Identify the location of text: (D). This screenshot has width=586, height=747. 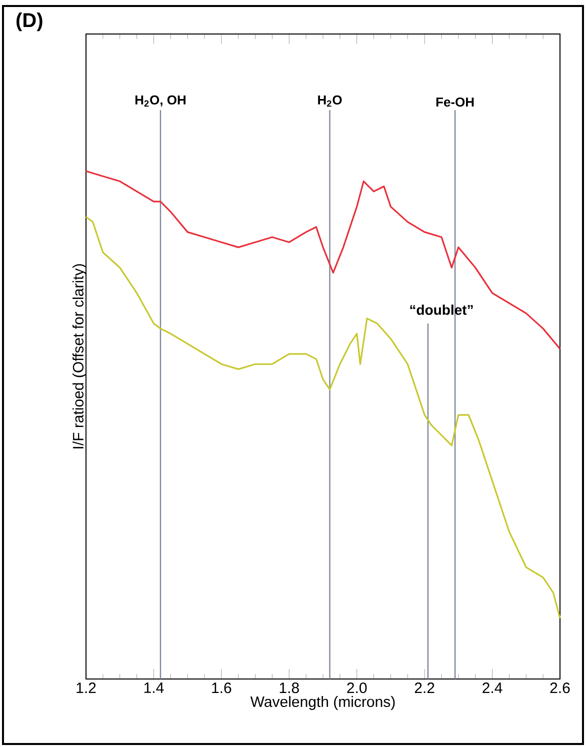
(29, 22).